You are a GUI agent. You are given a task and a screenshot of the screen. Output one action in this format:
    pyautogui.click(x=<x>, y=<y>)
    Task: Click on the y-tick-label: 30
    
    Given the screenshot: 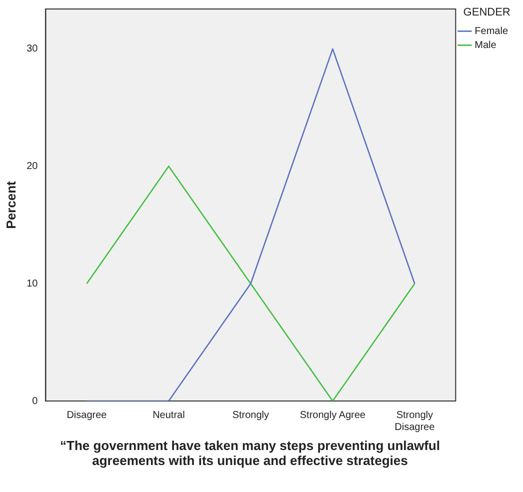 What is the action you would take?
    pyautogui.click(x=32, y=49)
    